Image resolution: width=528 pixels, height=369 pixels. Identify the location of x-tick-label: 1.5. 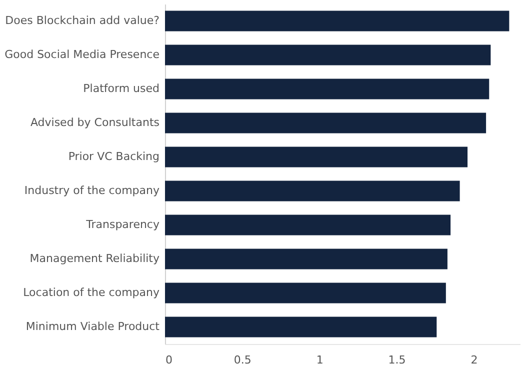
(397, 360).